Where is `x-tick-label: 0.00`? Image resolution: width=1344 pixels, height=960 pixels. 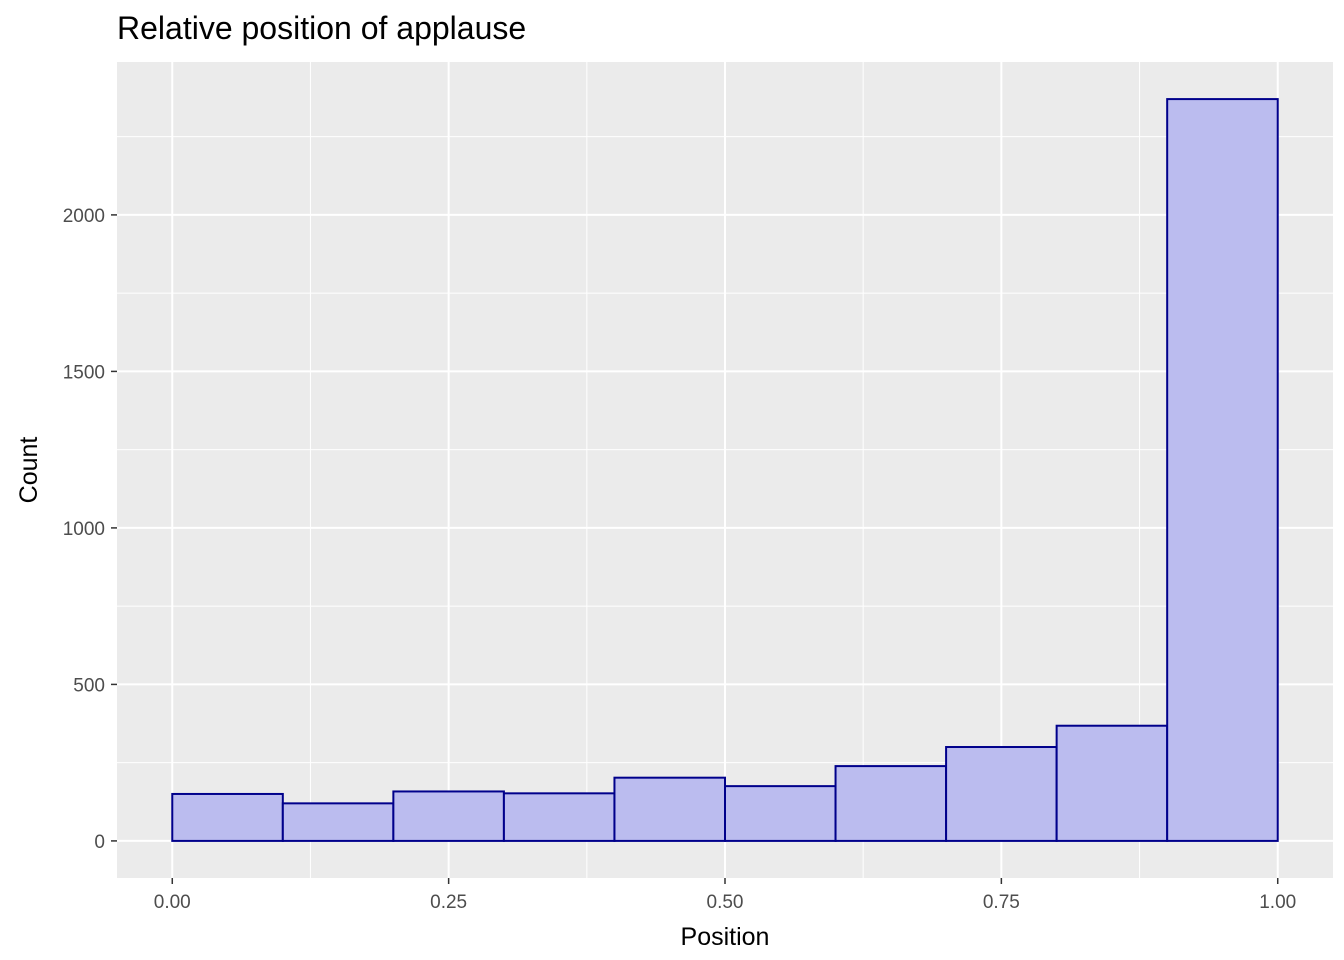
x-tick-label: 0.00 is located at coordinates (172, 902).